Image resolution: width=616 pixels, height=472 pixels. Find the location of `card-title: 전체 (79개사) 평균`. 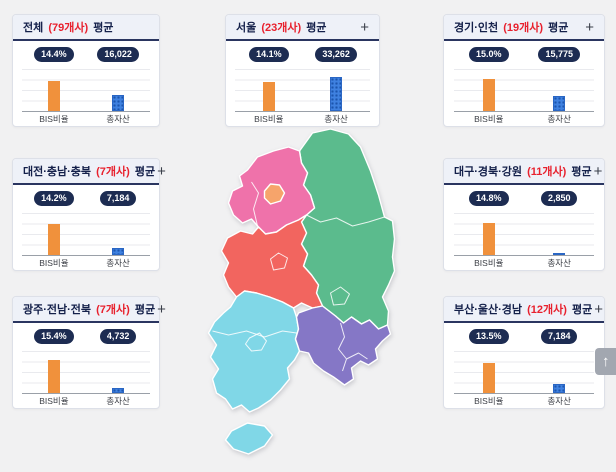

card-title: 전체 (79개사) 평균 is located at coordinates (68, 27).